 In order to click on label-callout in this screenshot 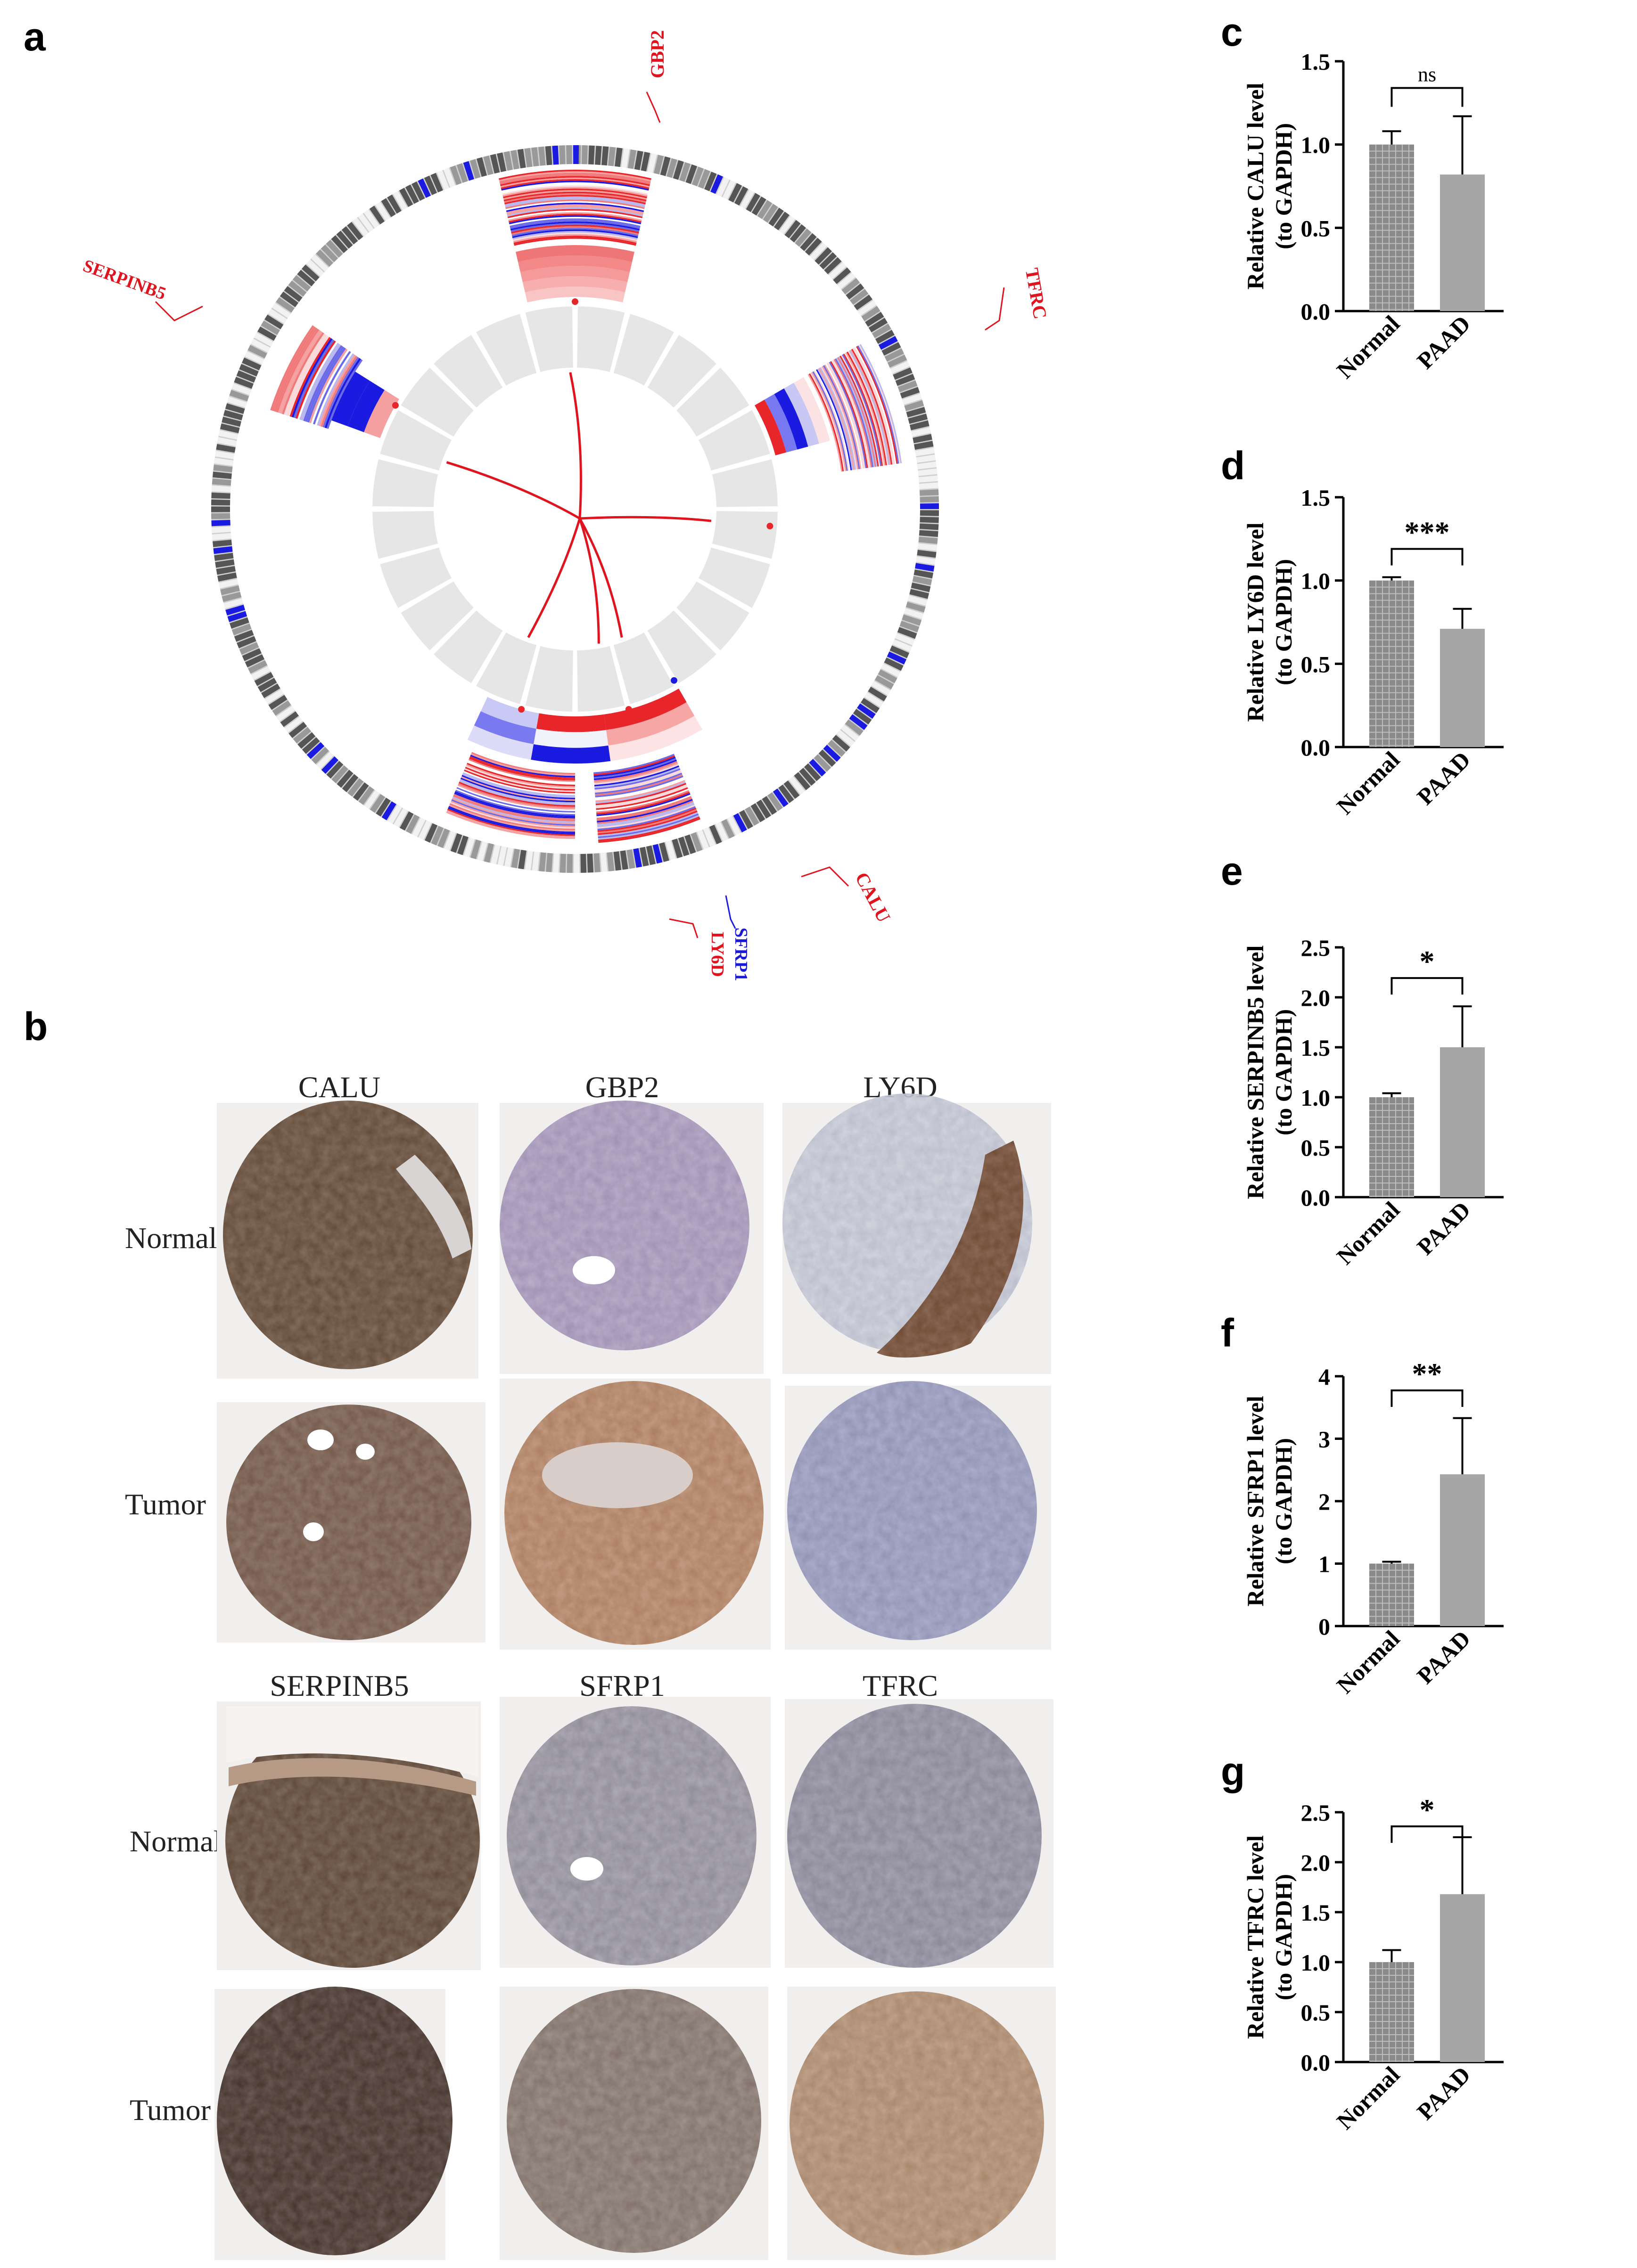, I will do `click(825, 877)`.